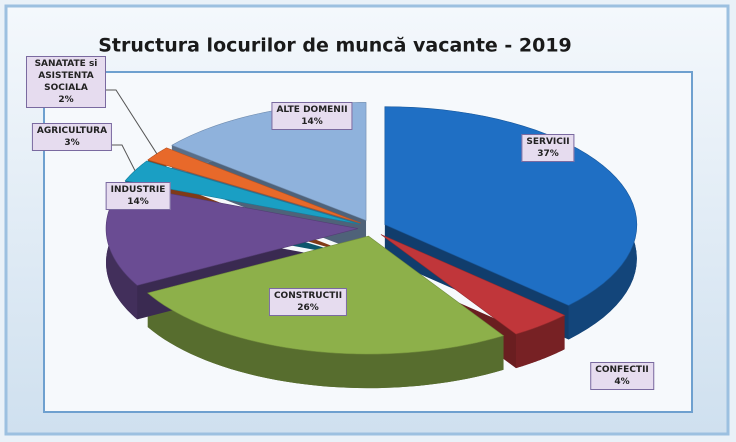 This screenshot has width=736, height=442. What do you see at coordinates (622, 370) in the screenshot?
I see `category-label: CONFECTII` at bounding box center [622, 370].